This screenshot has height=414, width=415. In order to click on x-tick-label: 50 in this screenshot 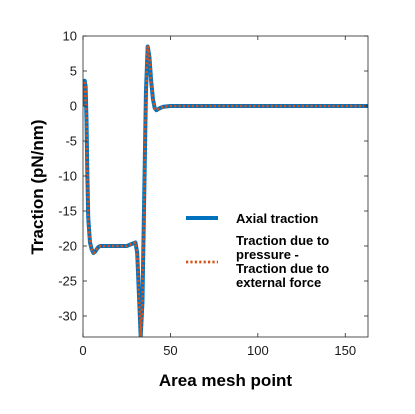, I will do `click(170, 350)`.